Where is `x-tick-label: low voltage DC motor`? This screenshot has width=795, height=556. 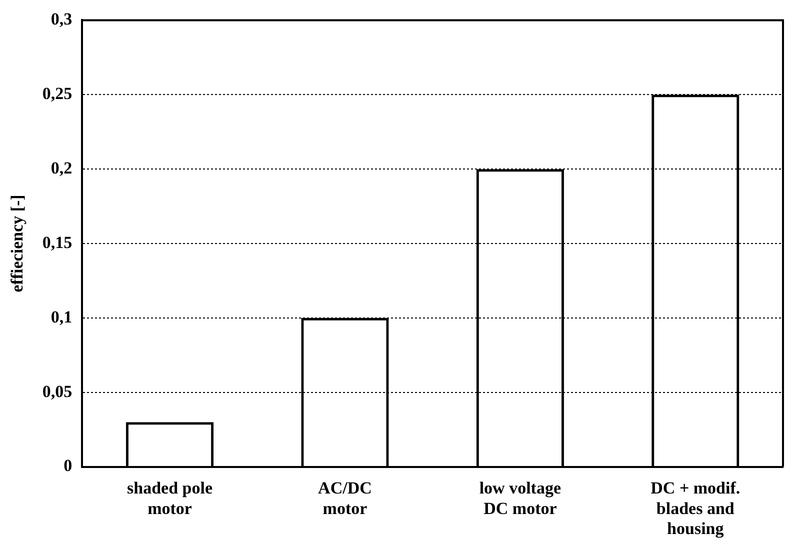 x-tick-label: low voltage DC motor is located at coordinates (520, 498).